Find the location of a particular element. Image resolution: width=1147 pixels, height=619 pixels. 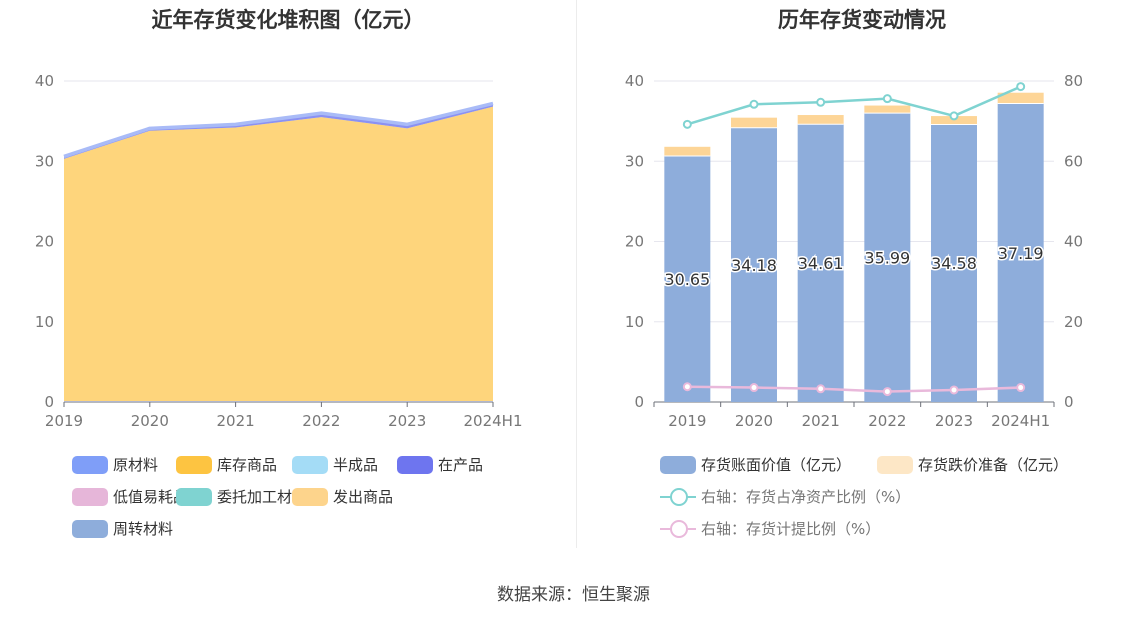

bar-value-label: 30.65 is located at coordinates (687, 279).